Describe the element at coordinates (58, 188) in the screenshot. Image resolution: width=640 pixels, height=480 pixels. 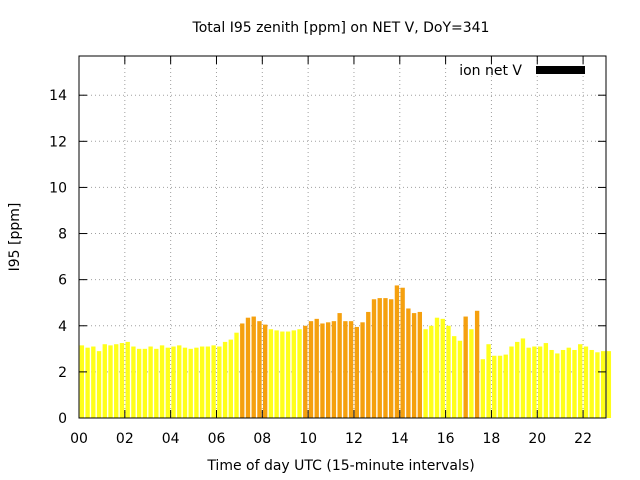
I see `y-tick-label: 10` at that location.